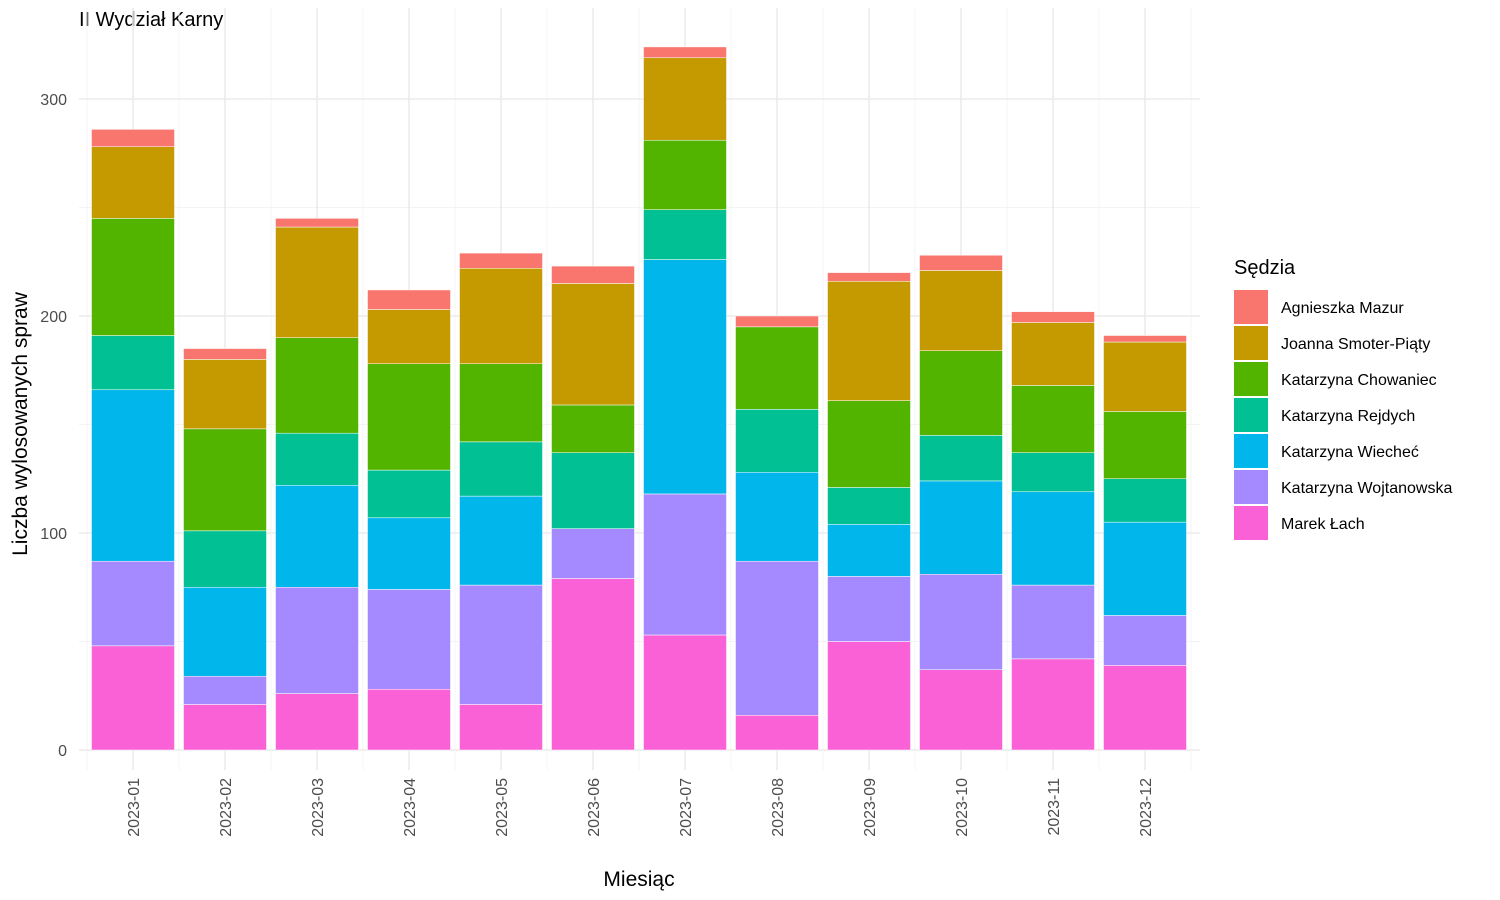 The height and width of the screenshot is (900, 1500). What do you see at coordinates (502, 807) in the screenshot?
I see `x-tick-label: 2023-05` at bounding box center [502, 807].